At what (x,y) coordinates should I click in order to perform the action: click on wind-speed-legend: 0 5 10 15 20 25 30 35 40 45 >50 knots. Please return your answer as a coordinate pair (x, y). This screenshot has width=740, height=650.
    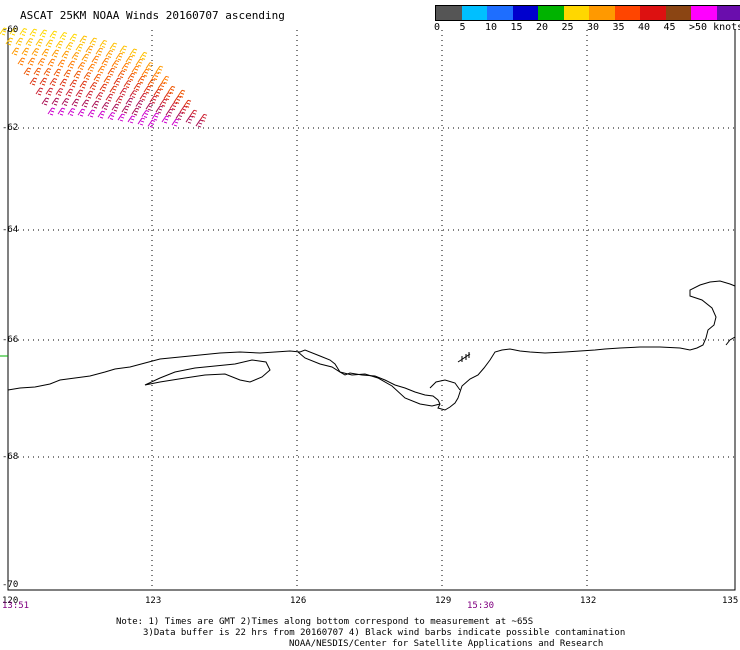
    Looking at the image, I should click on (587, 21).